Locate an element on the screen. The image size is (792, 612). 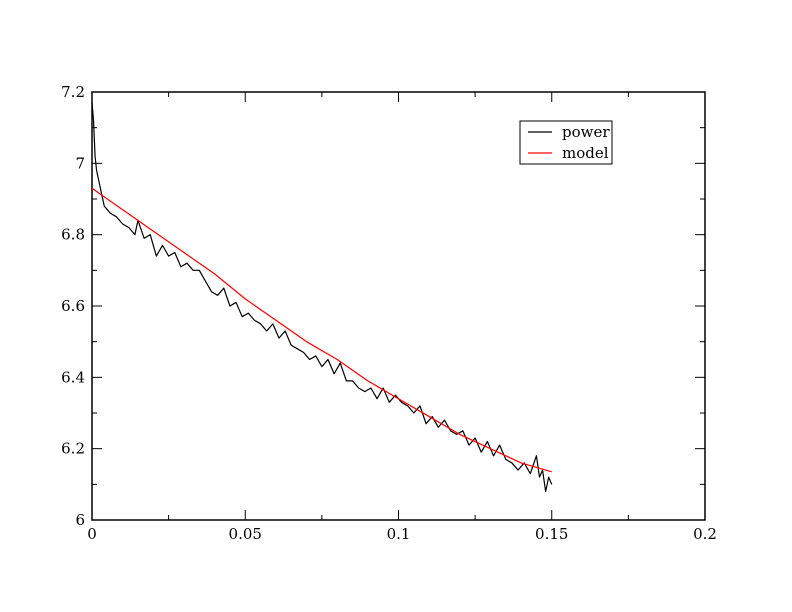
y-tick-label: 7.2 is located at coordinates (73, 92).